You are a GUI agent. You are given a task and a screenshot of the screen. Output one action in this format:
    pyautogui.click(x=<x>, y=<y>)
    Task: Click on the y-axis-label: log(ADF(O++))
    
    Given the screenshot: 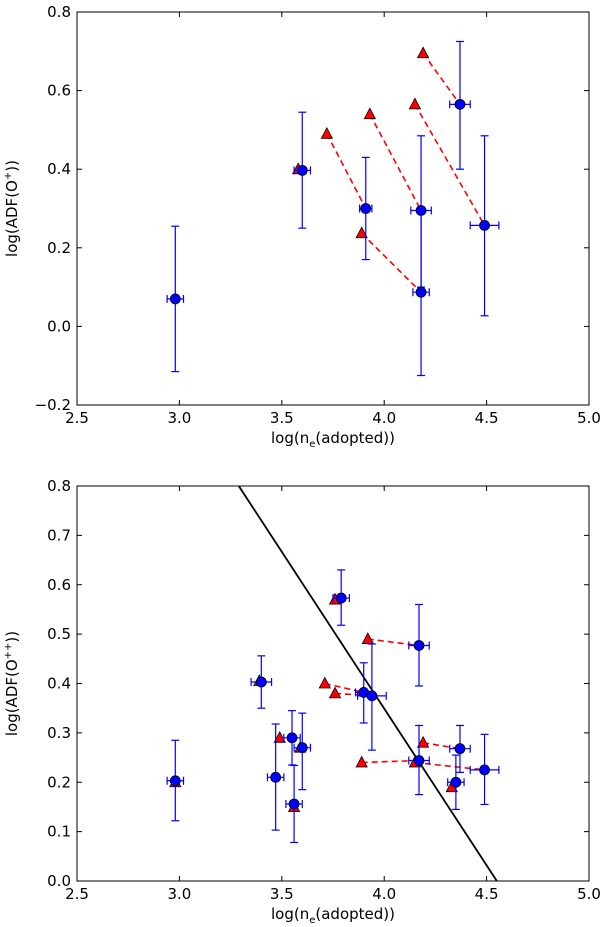 What is the action you would take?
    pyautogui.click(x=12, y=683)
    